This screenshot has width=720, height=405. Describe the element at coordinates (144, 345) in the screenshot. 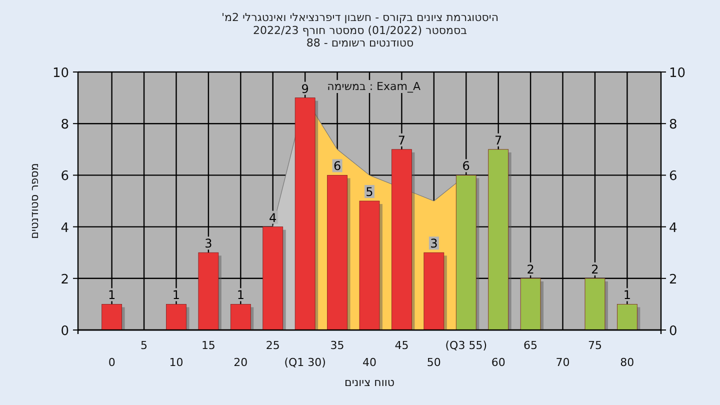

I see `x-tick-label: 5` at that location.